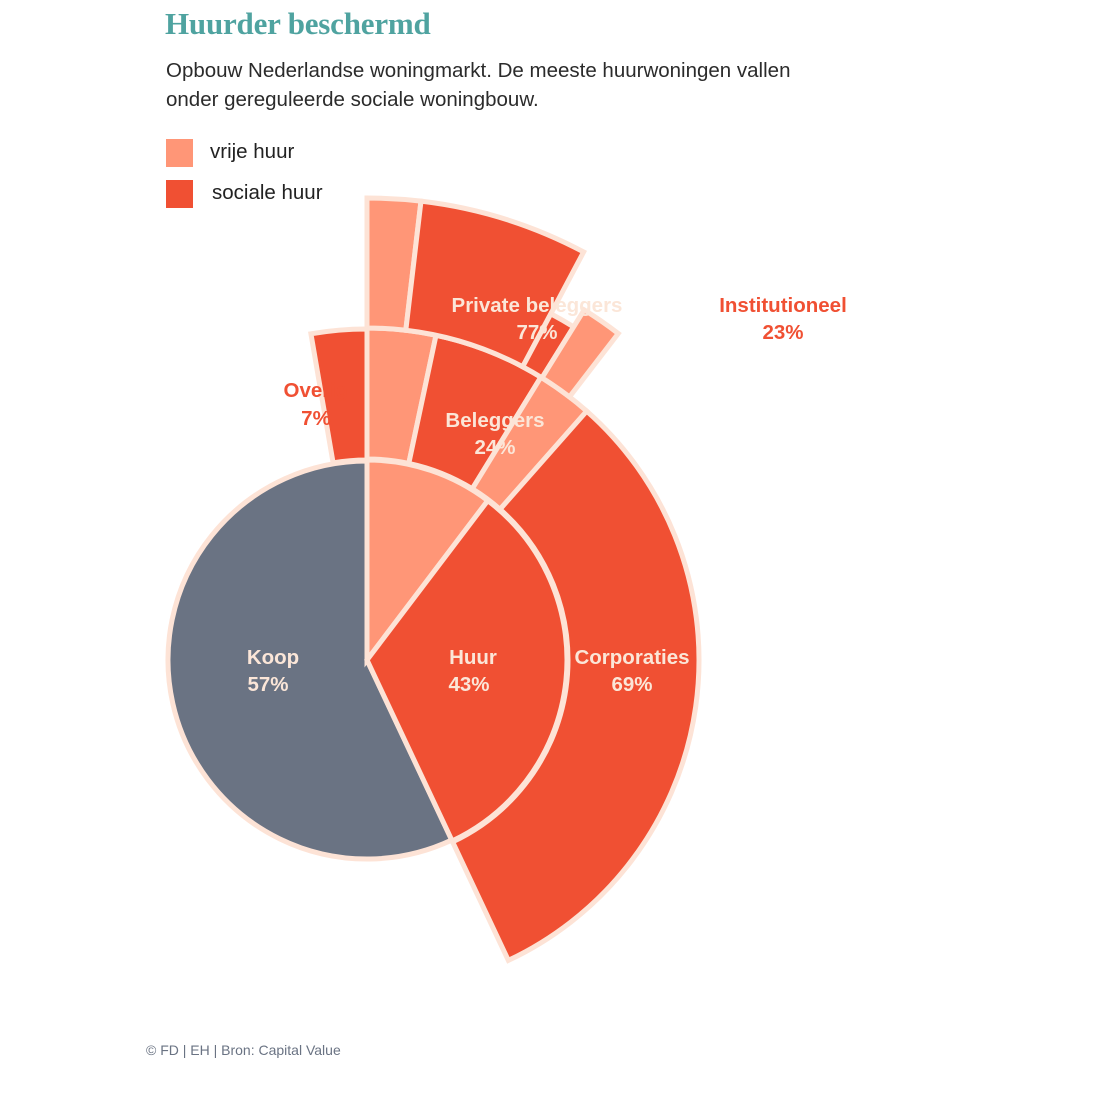 This screenshot has height=1111, width=1100. What do you see at coordinates (179, 153) in the screenshot?
I see `legend-swatch-vrije-huur` at bounding box center [179, 153].